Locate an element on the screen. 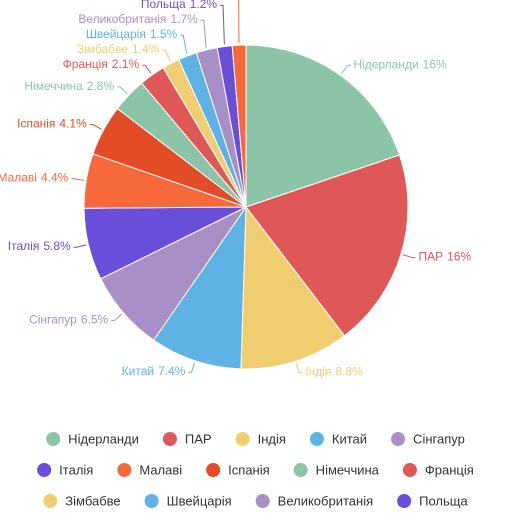 Image resolution: width=511 pixels, height=523 pixels. slice-label-name: ПАР is located at coordinates (430, 257).